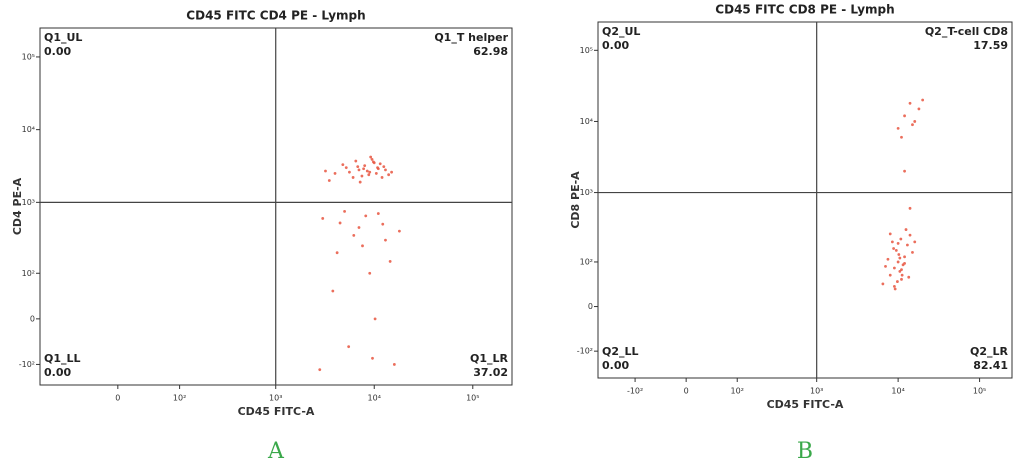 The image size is (1014, 469). What do you see at coordinates (804, 10) in the screenshot?
I see `chart-title: CD45 FITC CD8 PE - Lymph` at bounding box center [804, 10].